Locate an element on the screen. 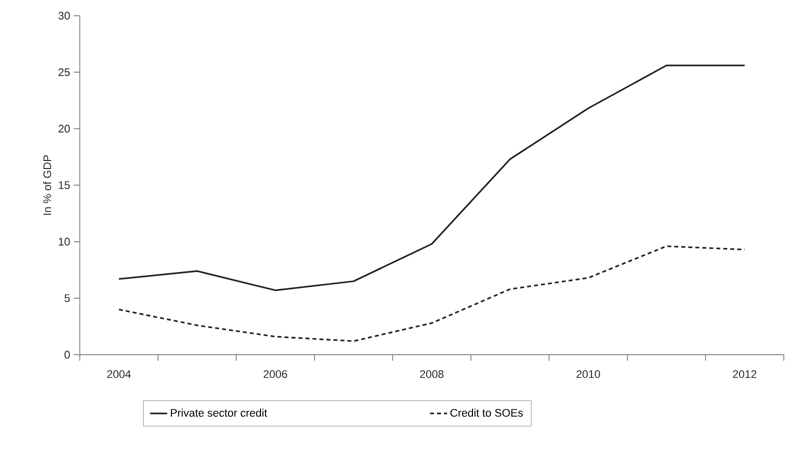 Image resolution: width=804 pixels, height=453 pixels. x-tick-label: 2004 is located at coordinates (119, 374).